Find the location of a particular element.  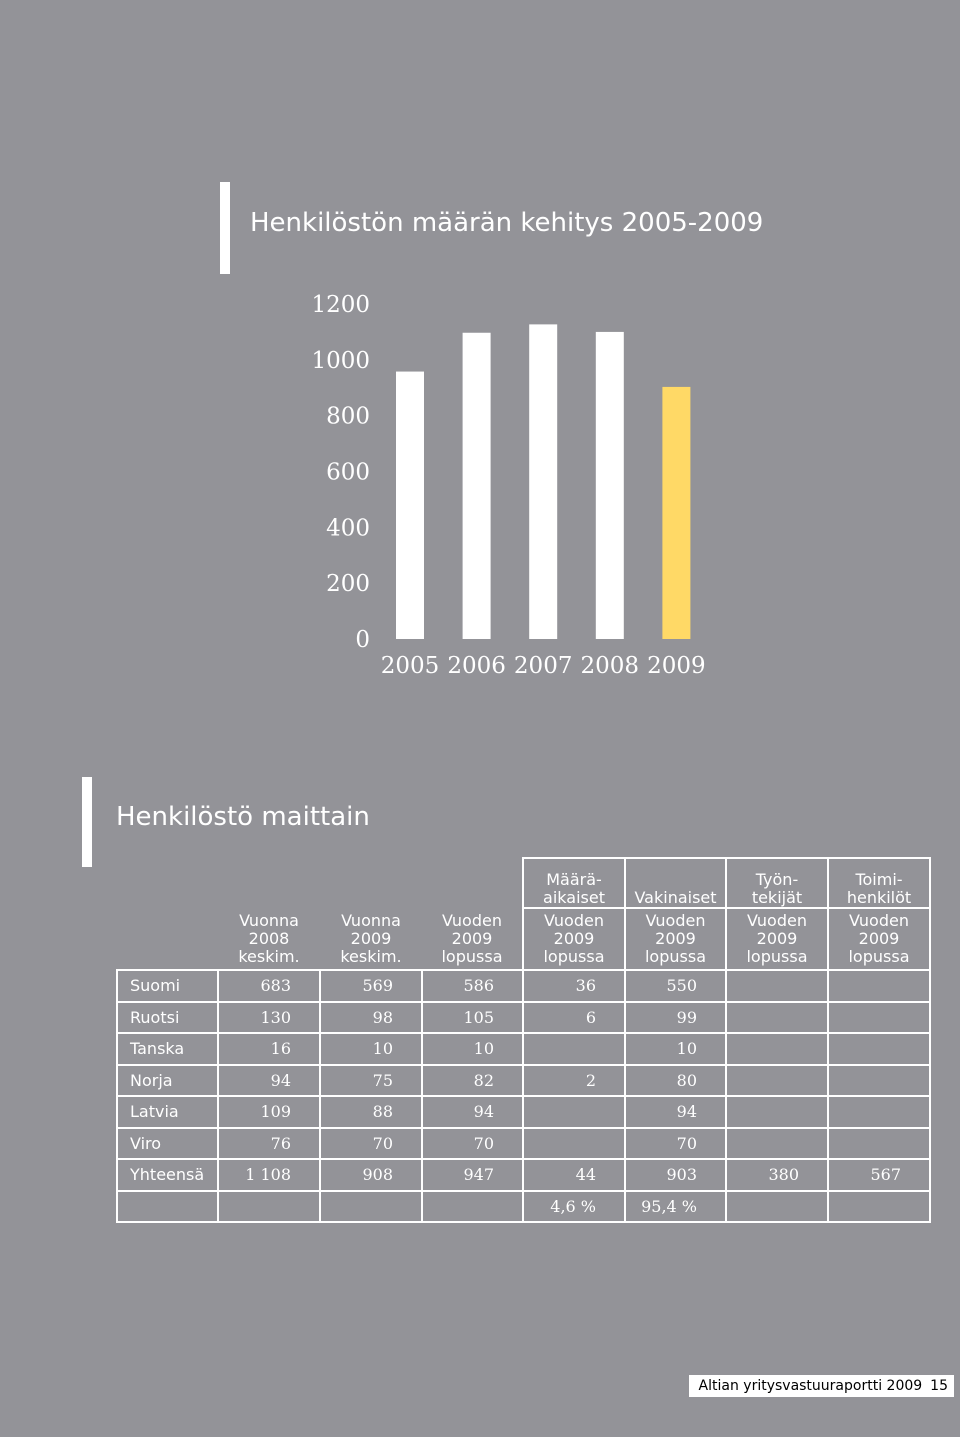

table-row: Ruotsi 130 98 105 6 99 is located at coordinates (523, 1017).